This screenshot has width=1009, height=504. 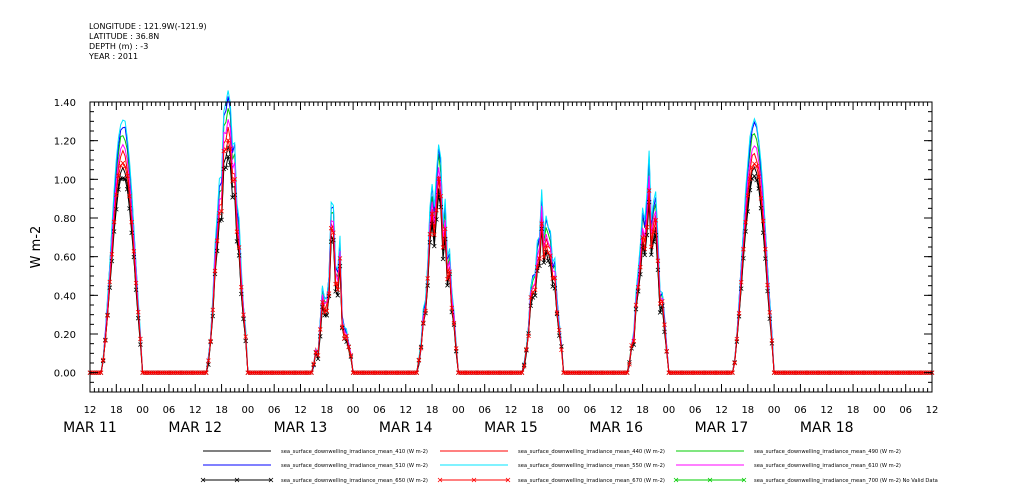 I want to click on y-tick-label: 1.00, so click(x=65, y=180).